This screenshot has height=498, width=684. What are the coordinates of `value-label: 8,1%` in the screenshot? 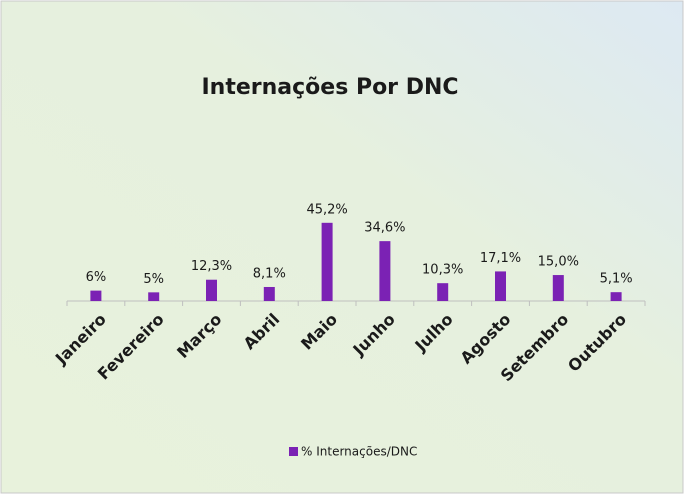 It's located at (269, 273).